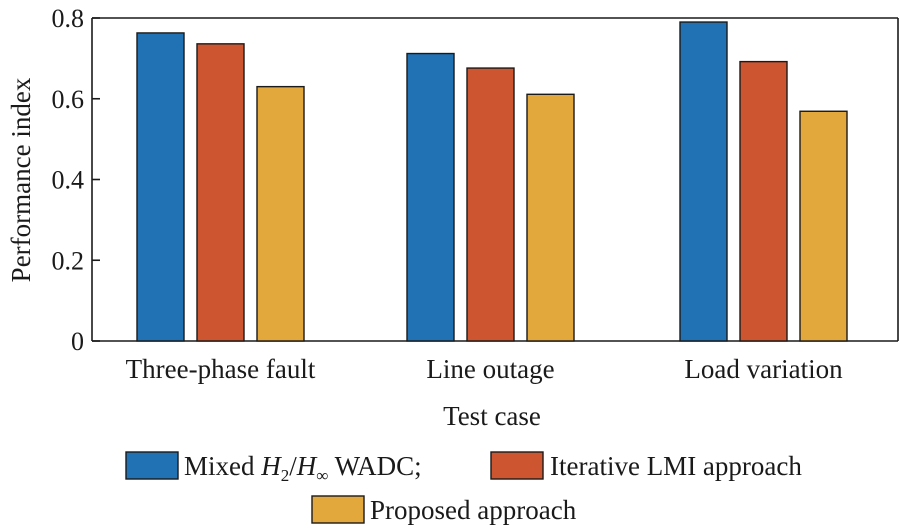  I want to click on y-axis-ticks: 0 0.2 0.4 0.6 0.8, so click(76, 180).